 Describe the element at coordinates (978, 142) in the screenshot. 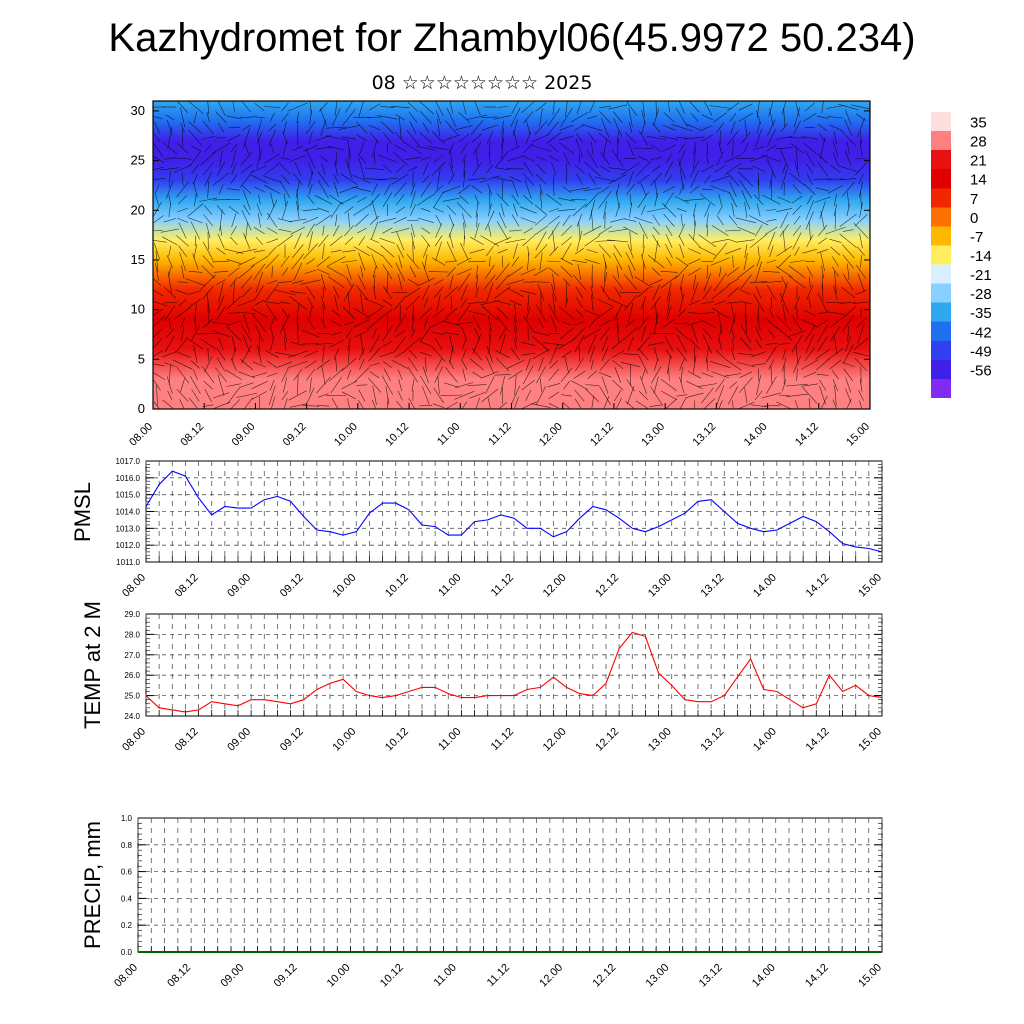

I see `colorbar-label: 28` at that location.